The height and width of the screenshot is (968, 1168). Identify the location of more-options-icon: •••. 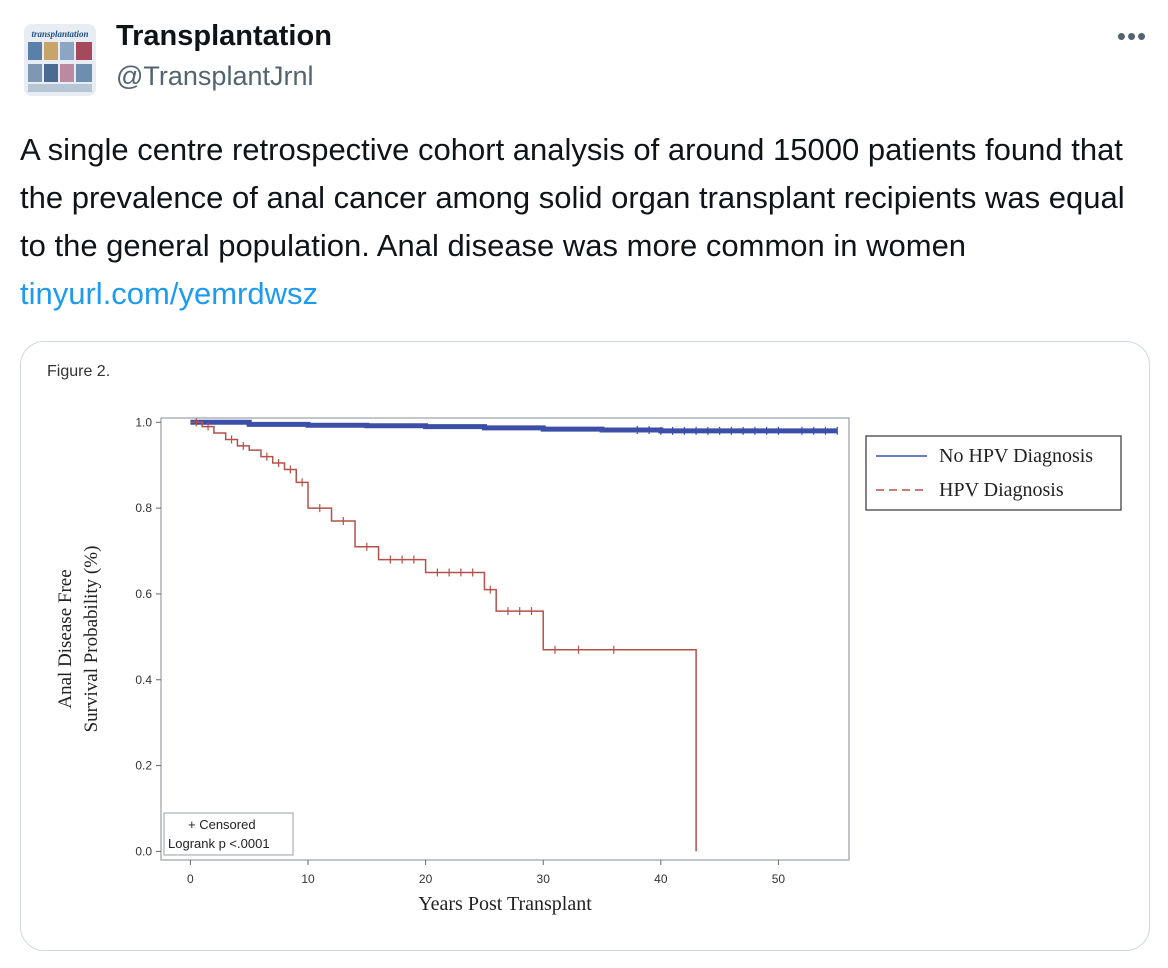
(1132, 36).